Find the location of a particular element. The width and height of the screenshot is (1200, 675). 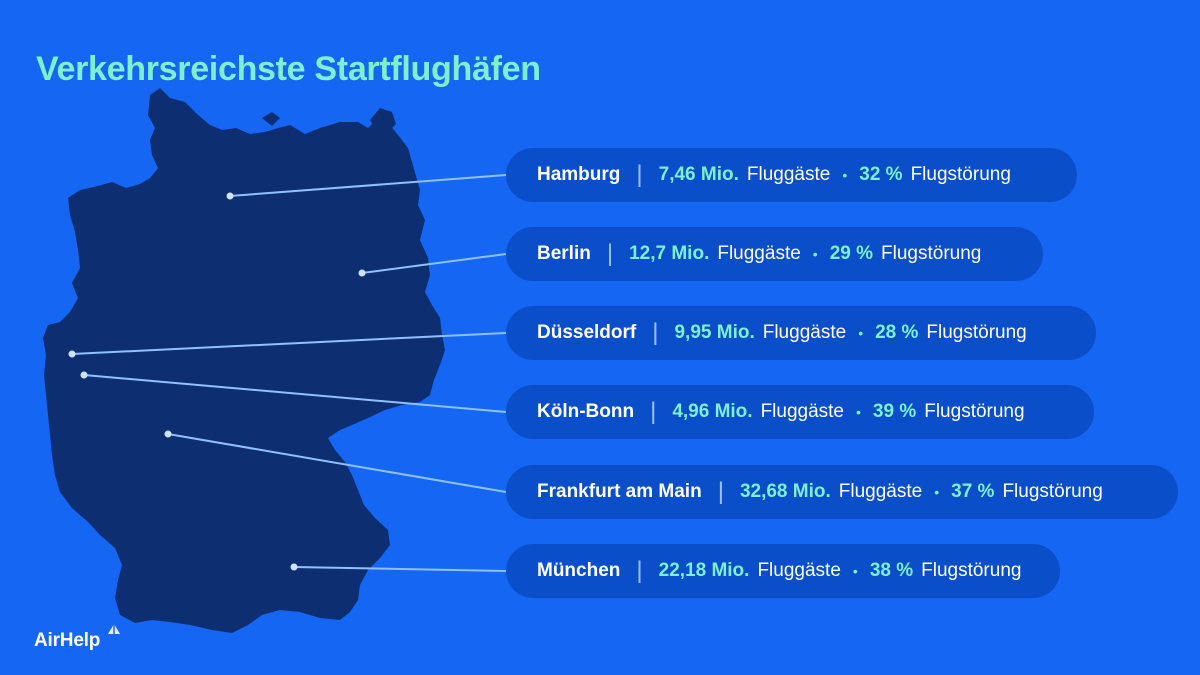

airport-city: Köln-Bonn is located at coordinates (586, 411).